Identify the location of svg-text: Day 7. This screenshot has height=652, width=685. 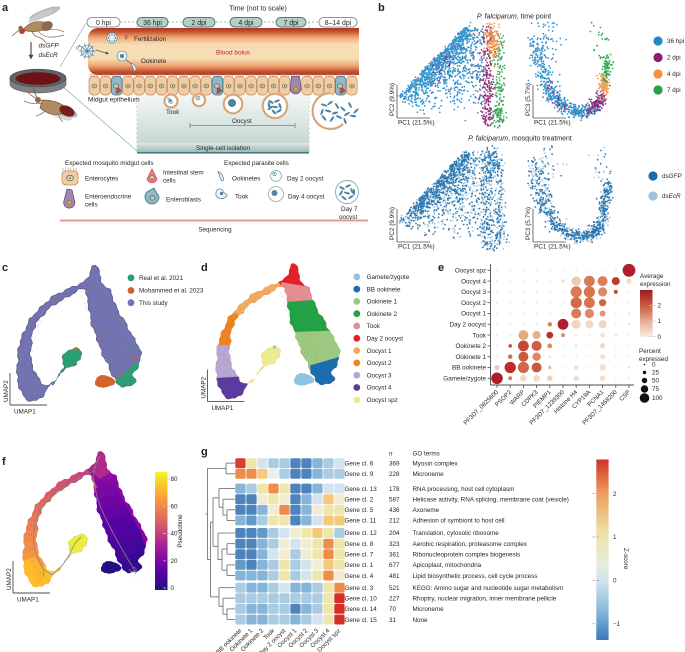
(349, 209).